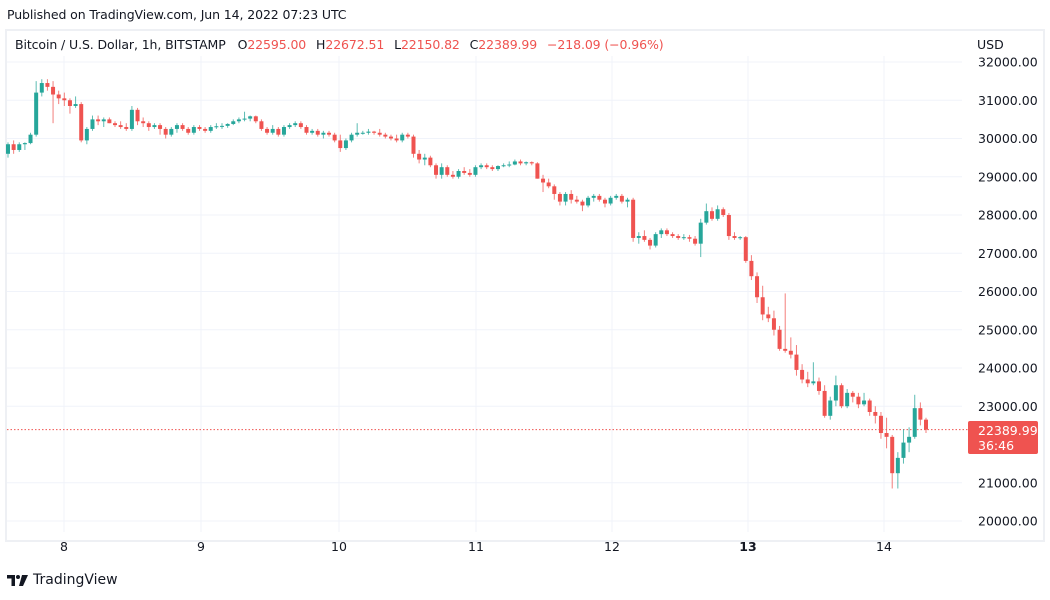 The height and width of the screenshot is (600, 1050). Describe the element at coordinates (1008, 521) in the screenshot. I see `price-tick-label: 20000.00` at that location.